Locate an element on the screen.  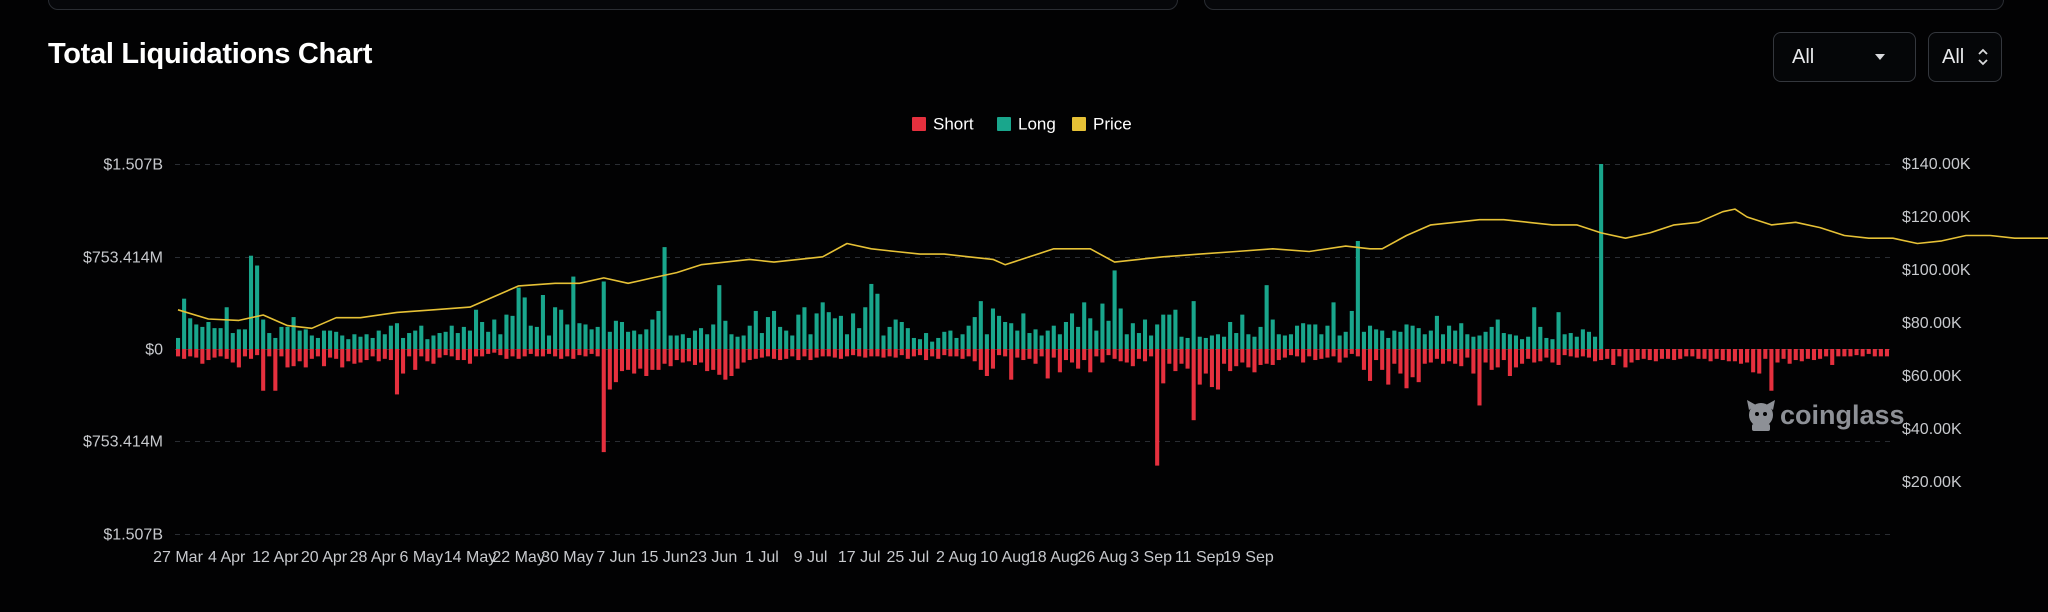
y-right-tick-label: $100.00K is located at coordinates (1936, 270).